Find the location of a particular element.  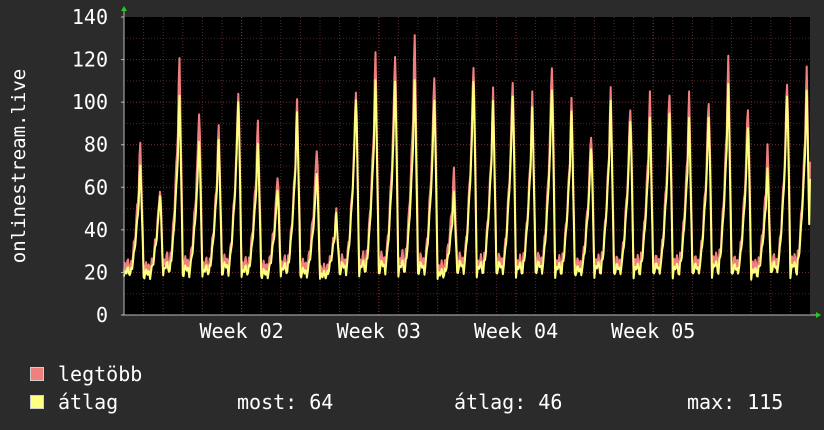

x-tick-label: Week 03 is located at coordinates (379, 331).